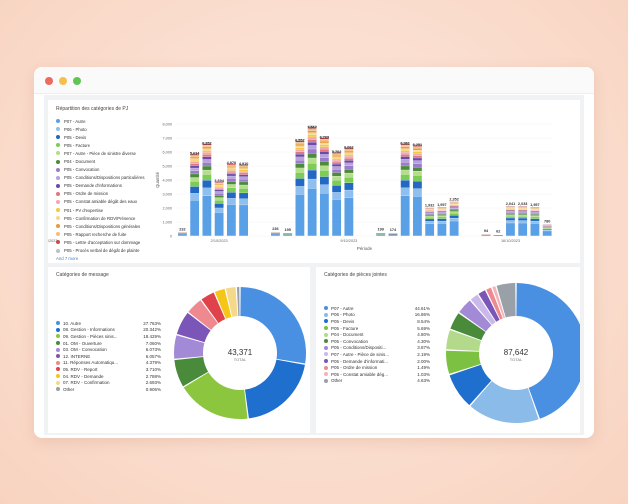  What do you see at coordinates (377, 321) in the screenshot?
I see `donut-legend-item: P05 - Devis 8.54%` at bounding box center [377, 321].